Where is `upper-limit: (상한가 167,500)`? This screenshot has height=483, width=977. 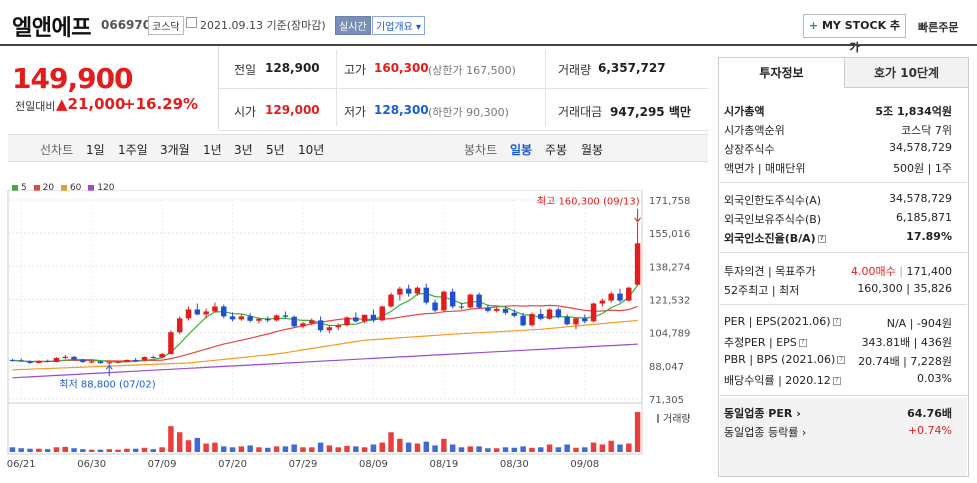 upper-limit: (상한가 167,500) is located at coordinates (472, 70).